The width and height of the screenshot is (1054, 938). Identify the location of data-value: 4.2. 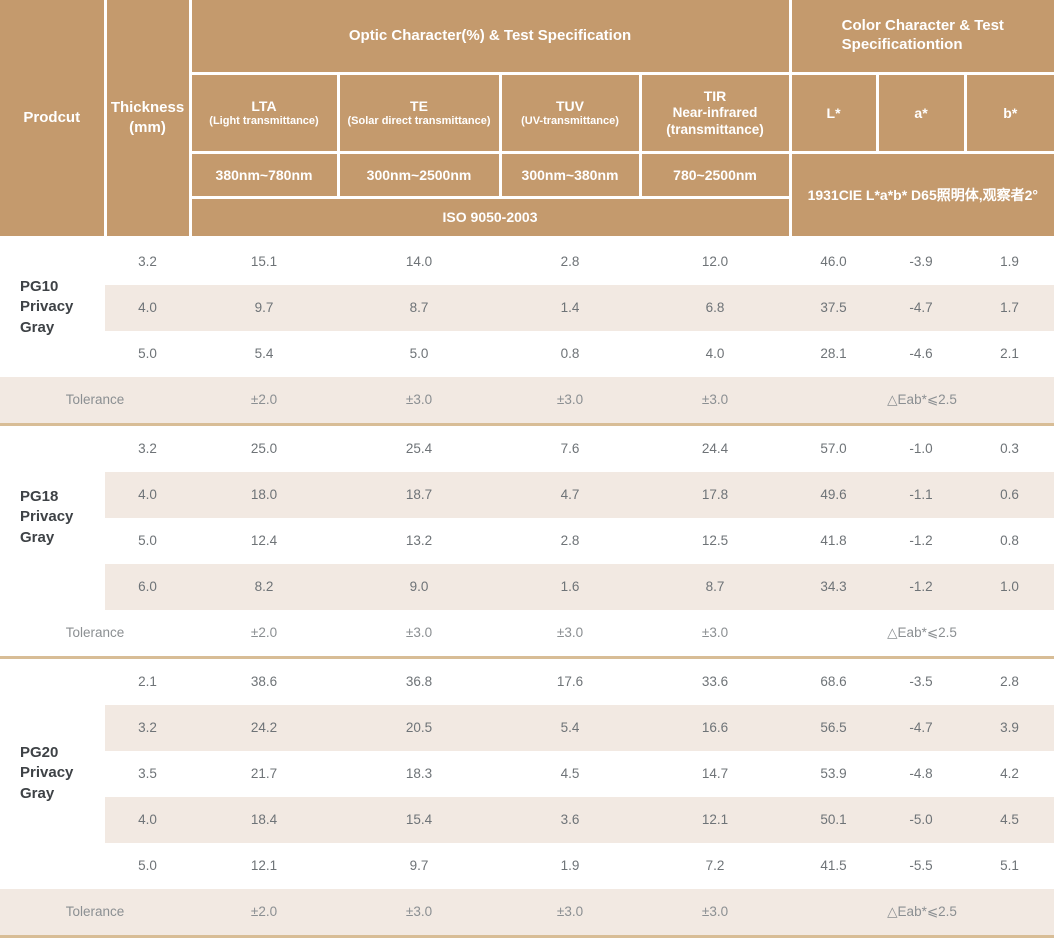
(1009, 773).